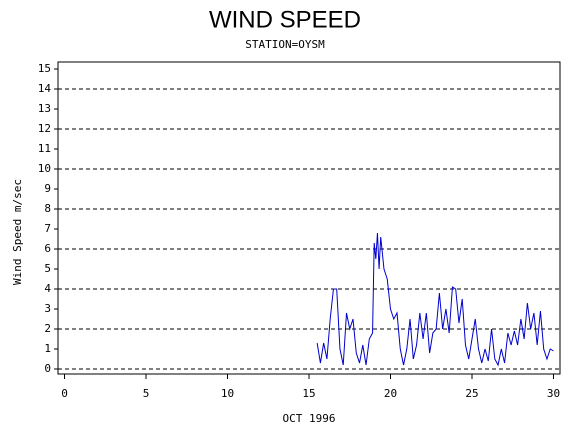  I want to click on y-tick-label: 10, so click(44, 168).